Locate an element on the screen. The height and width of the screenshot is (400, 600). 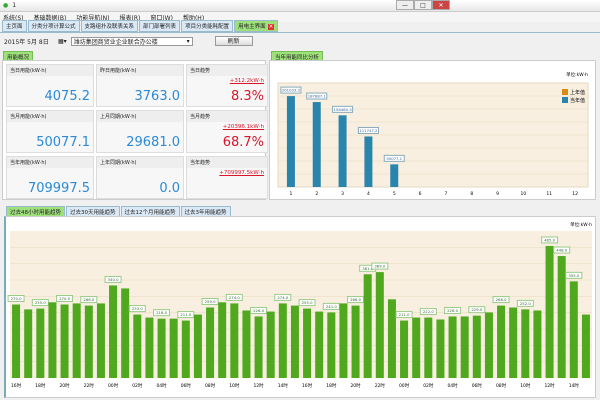
x-tick-label: 18时 is located at coordinates (40, 385).